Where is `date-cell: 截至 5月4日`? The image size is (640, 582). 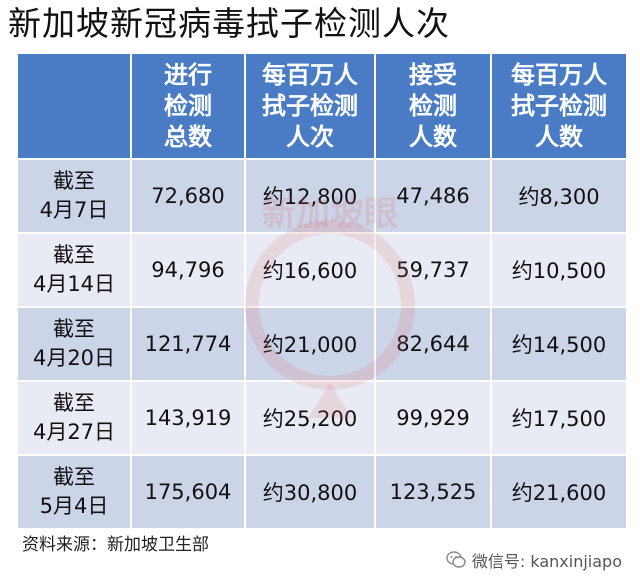 date-cell: 截至 5月4日 is located at coordinates (74, 492).